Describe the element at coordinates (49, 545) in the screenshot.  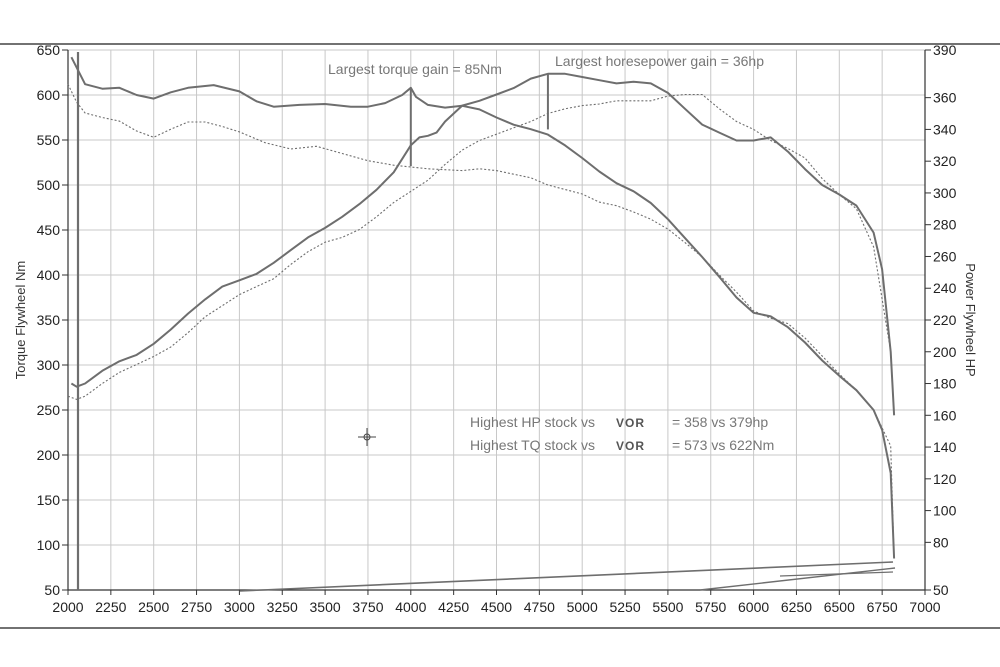
I see `y-left-tick-label: 100` at that location.